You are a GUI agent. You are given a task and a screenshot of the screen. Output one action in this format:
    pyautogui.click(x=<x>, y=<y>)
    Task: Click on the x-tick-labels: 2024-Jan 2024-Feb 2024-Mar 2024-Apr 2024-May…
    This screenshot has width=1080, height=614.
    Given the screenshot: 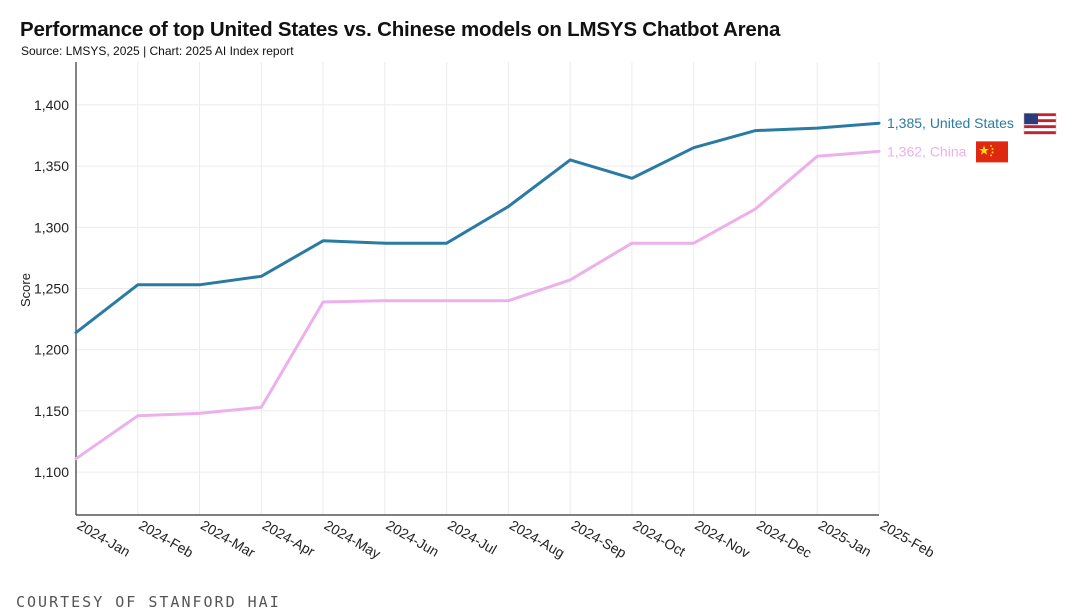 What is the action you would take?
    pyautogui.click(x=506, y=539)
    